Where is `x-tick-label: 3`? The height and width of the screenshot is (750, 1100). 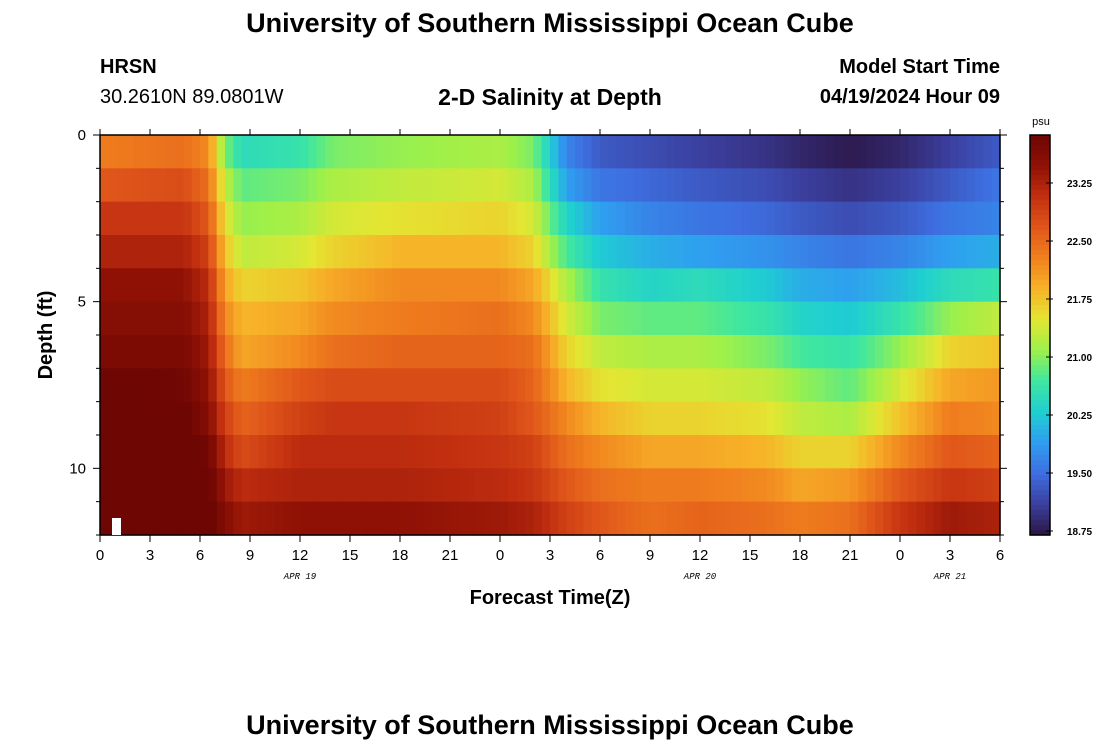
x-tick-label: 3 is located at coordinates (150, 555).